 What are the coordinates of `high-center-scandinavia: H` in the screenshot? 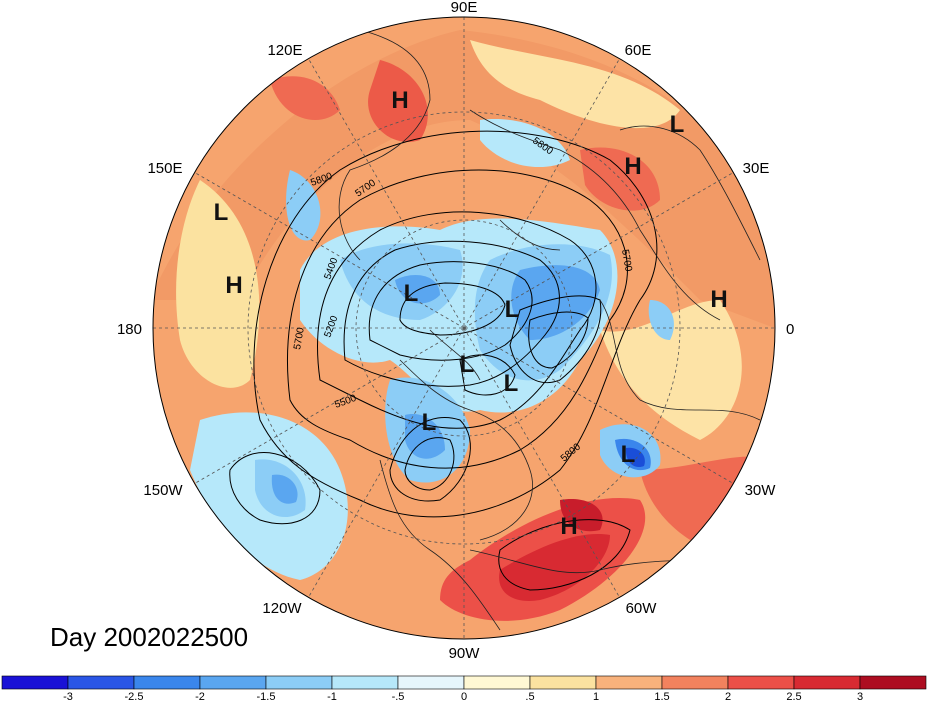 It's located at (632, 166).